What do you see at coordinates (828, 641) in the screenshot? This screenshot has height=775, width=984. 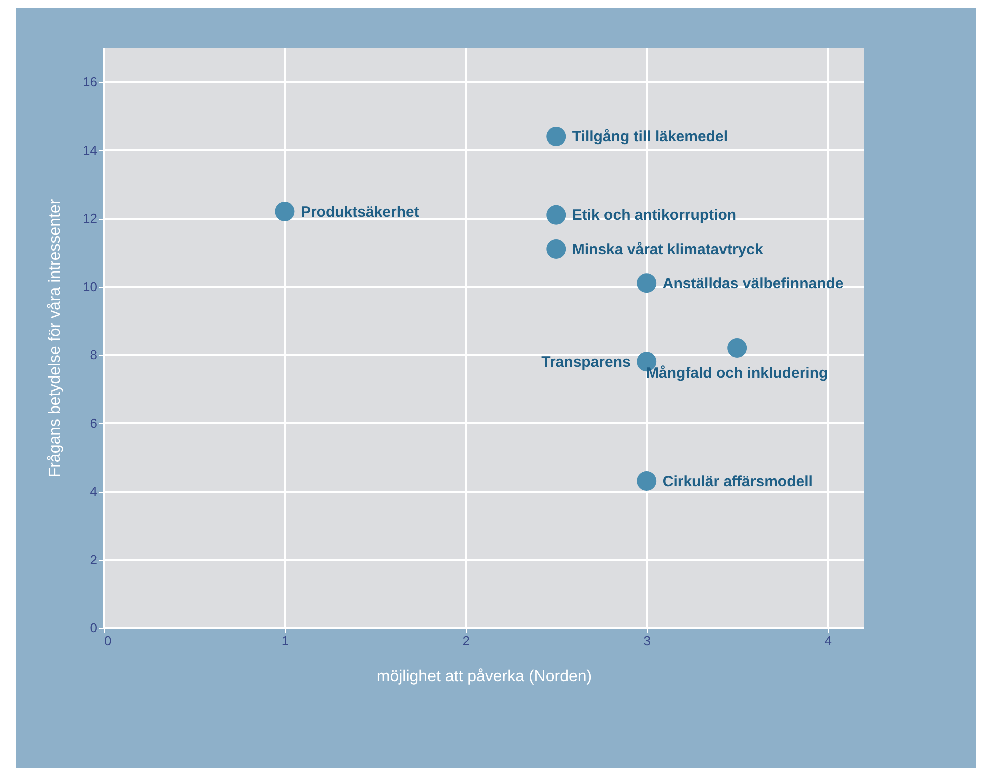 I see `x-tick-label: 4` at bounding box center [828, 641].